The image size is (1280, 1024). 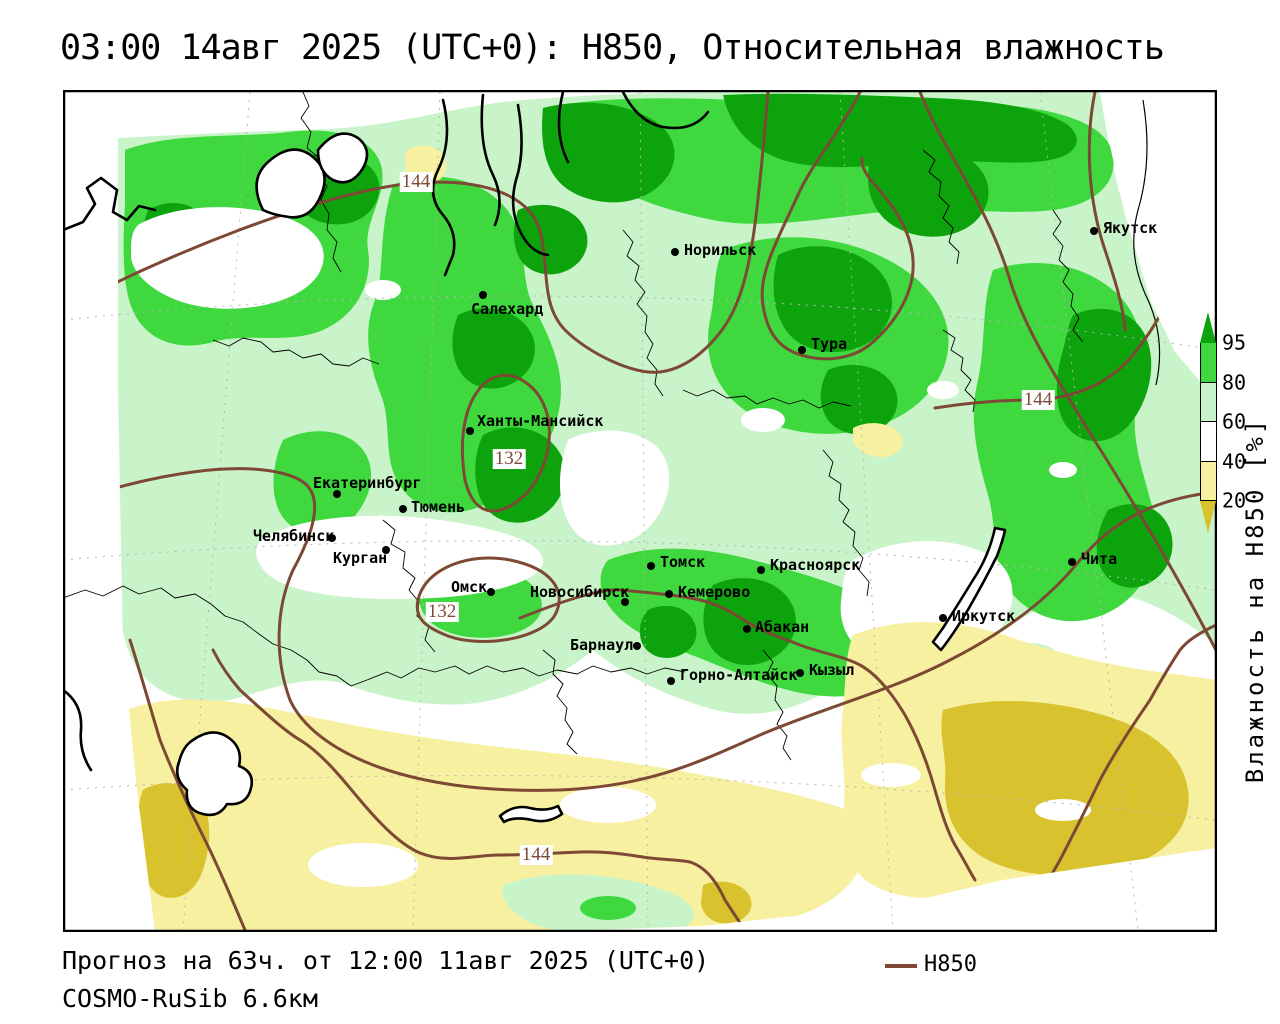 What do you see at coordinates (190, 998) in the screenshot?
I see `model-info: COSMO-RuSib 6.6км` at bounding box center [190, 998].